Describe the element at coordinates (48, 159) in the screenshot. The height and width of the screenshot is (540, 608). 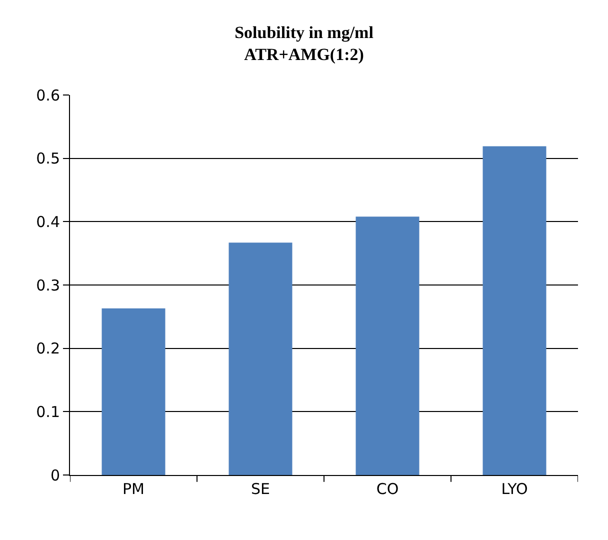
I see `y-tick-label: 0.5` at that location.